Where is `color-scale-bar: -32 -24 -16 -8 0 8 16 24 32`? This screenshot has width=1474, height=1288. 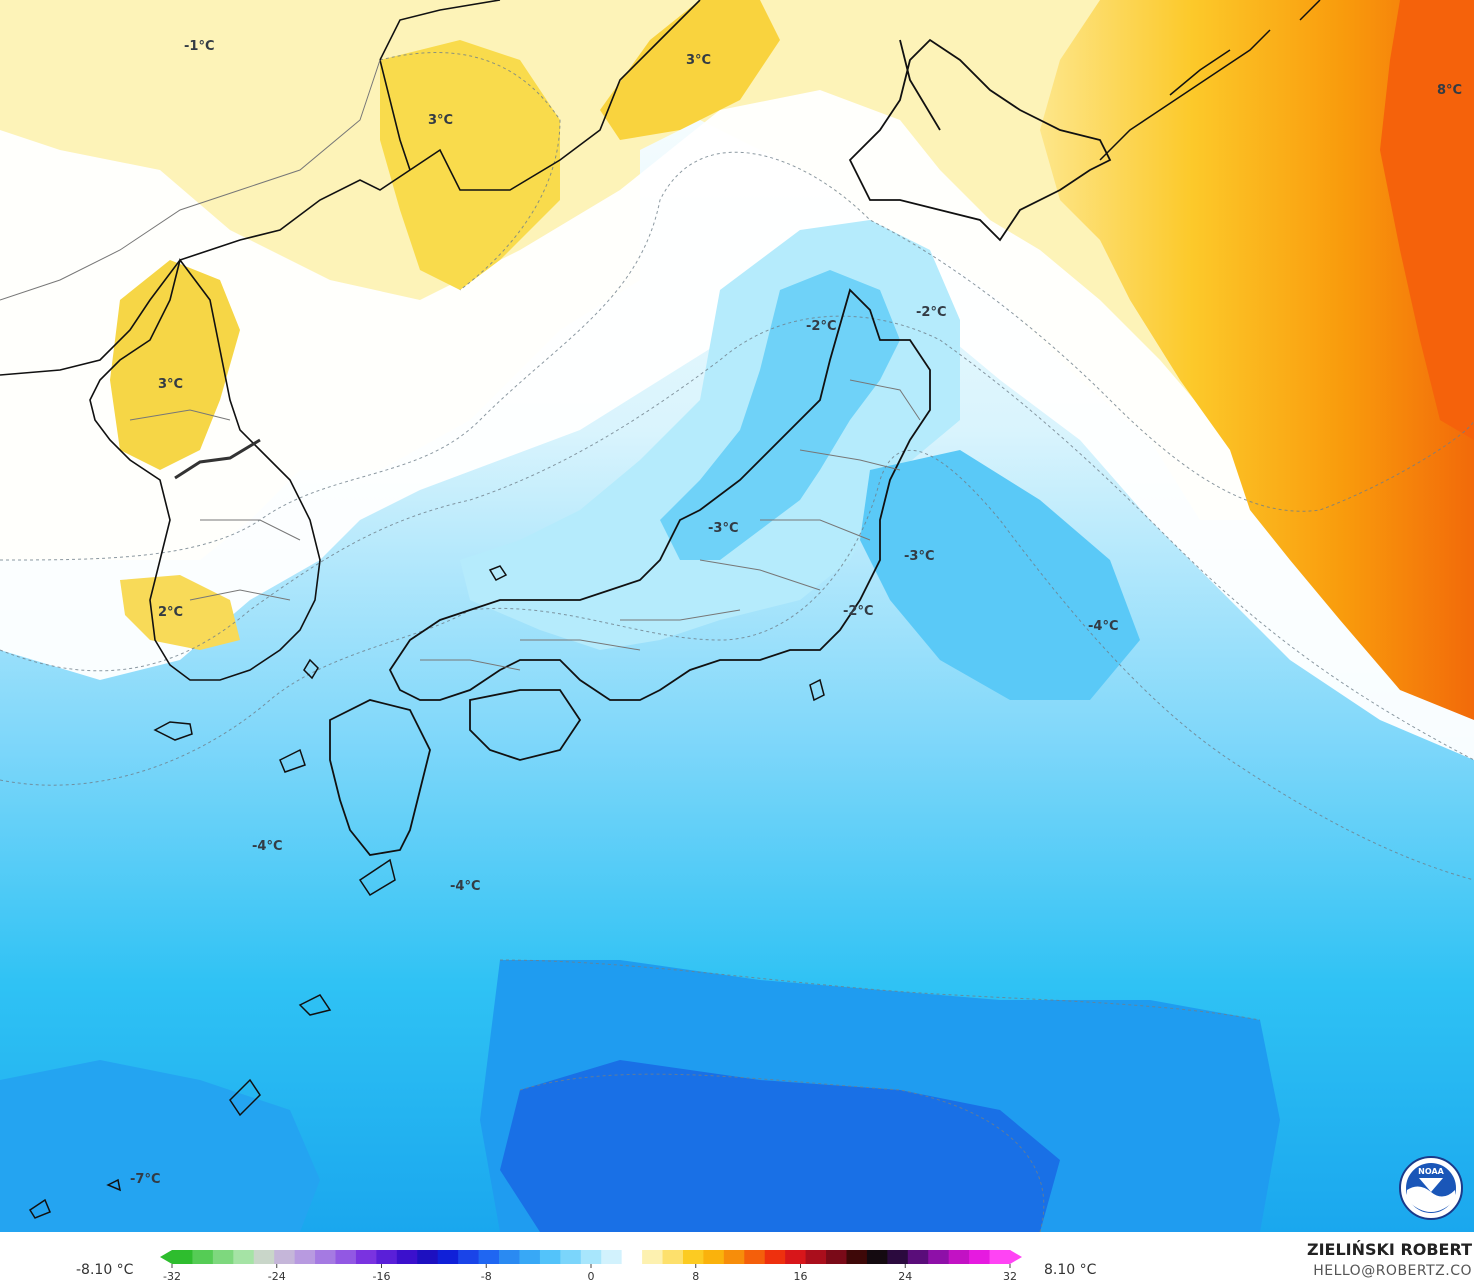 color-scale-bar: -32 -24 -16 -8 0 8 16 24 32 is located at coordinates (591, 1266).